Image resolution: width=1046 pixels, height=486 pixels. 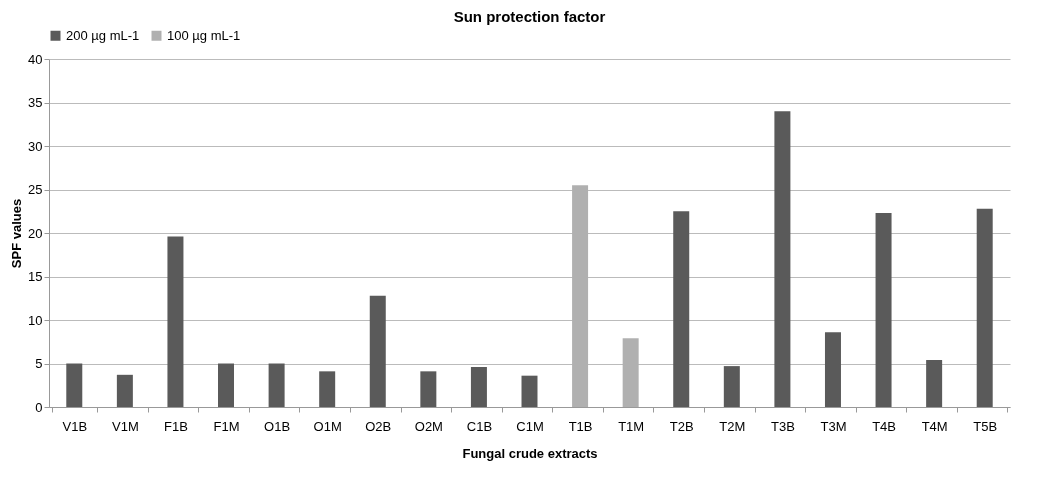 What do you see at coordinates (631, 426) in the screenshot?
I see `x-tick-label: T1M` at bounding box center [631, 426].